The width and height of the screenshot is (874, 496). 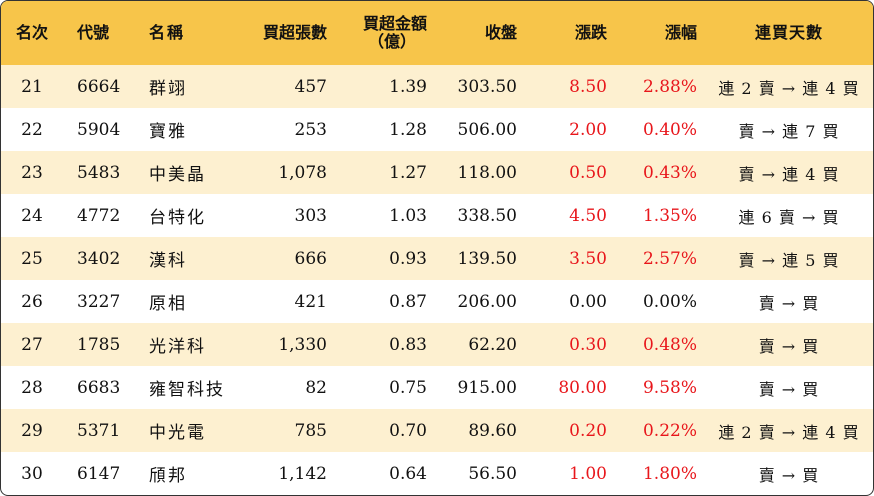 What do you see at coordinates (177, 175) in the screenshot?
I see `cell-name: 中美晶` at bounding box center [177, 175].